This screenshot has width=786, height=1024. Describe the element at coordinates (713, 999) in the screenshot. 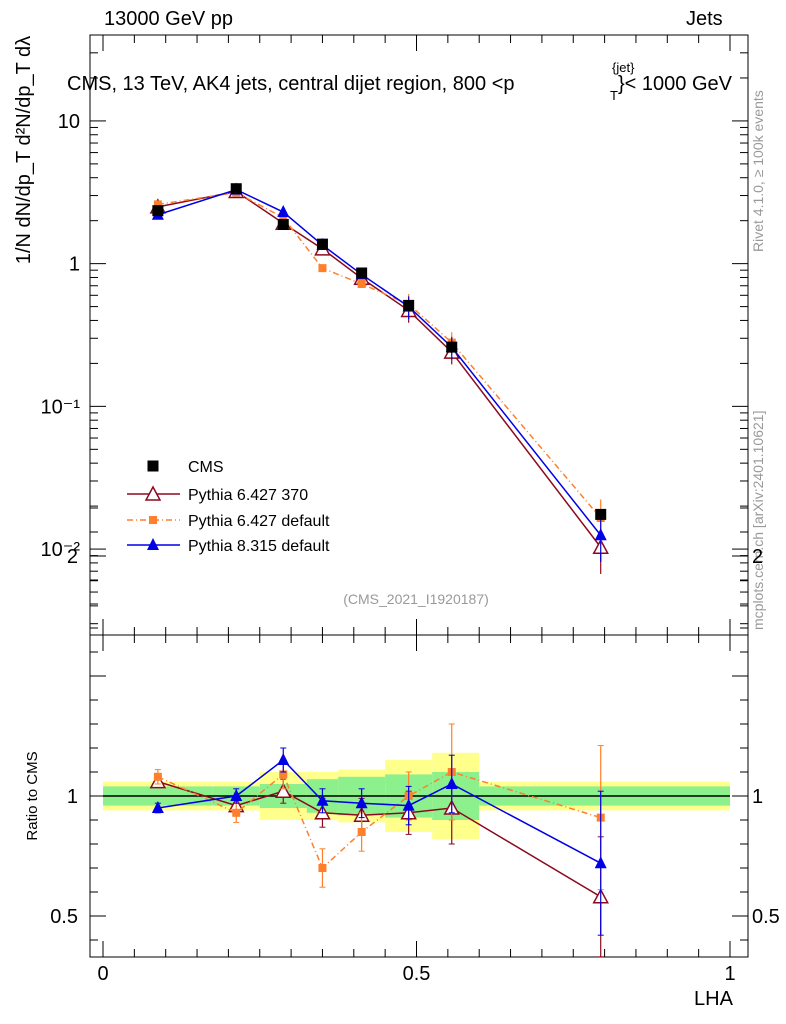

I see `x-axis-label: LHA` at that location.